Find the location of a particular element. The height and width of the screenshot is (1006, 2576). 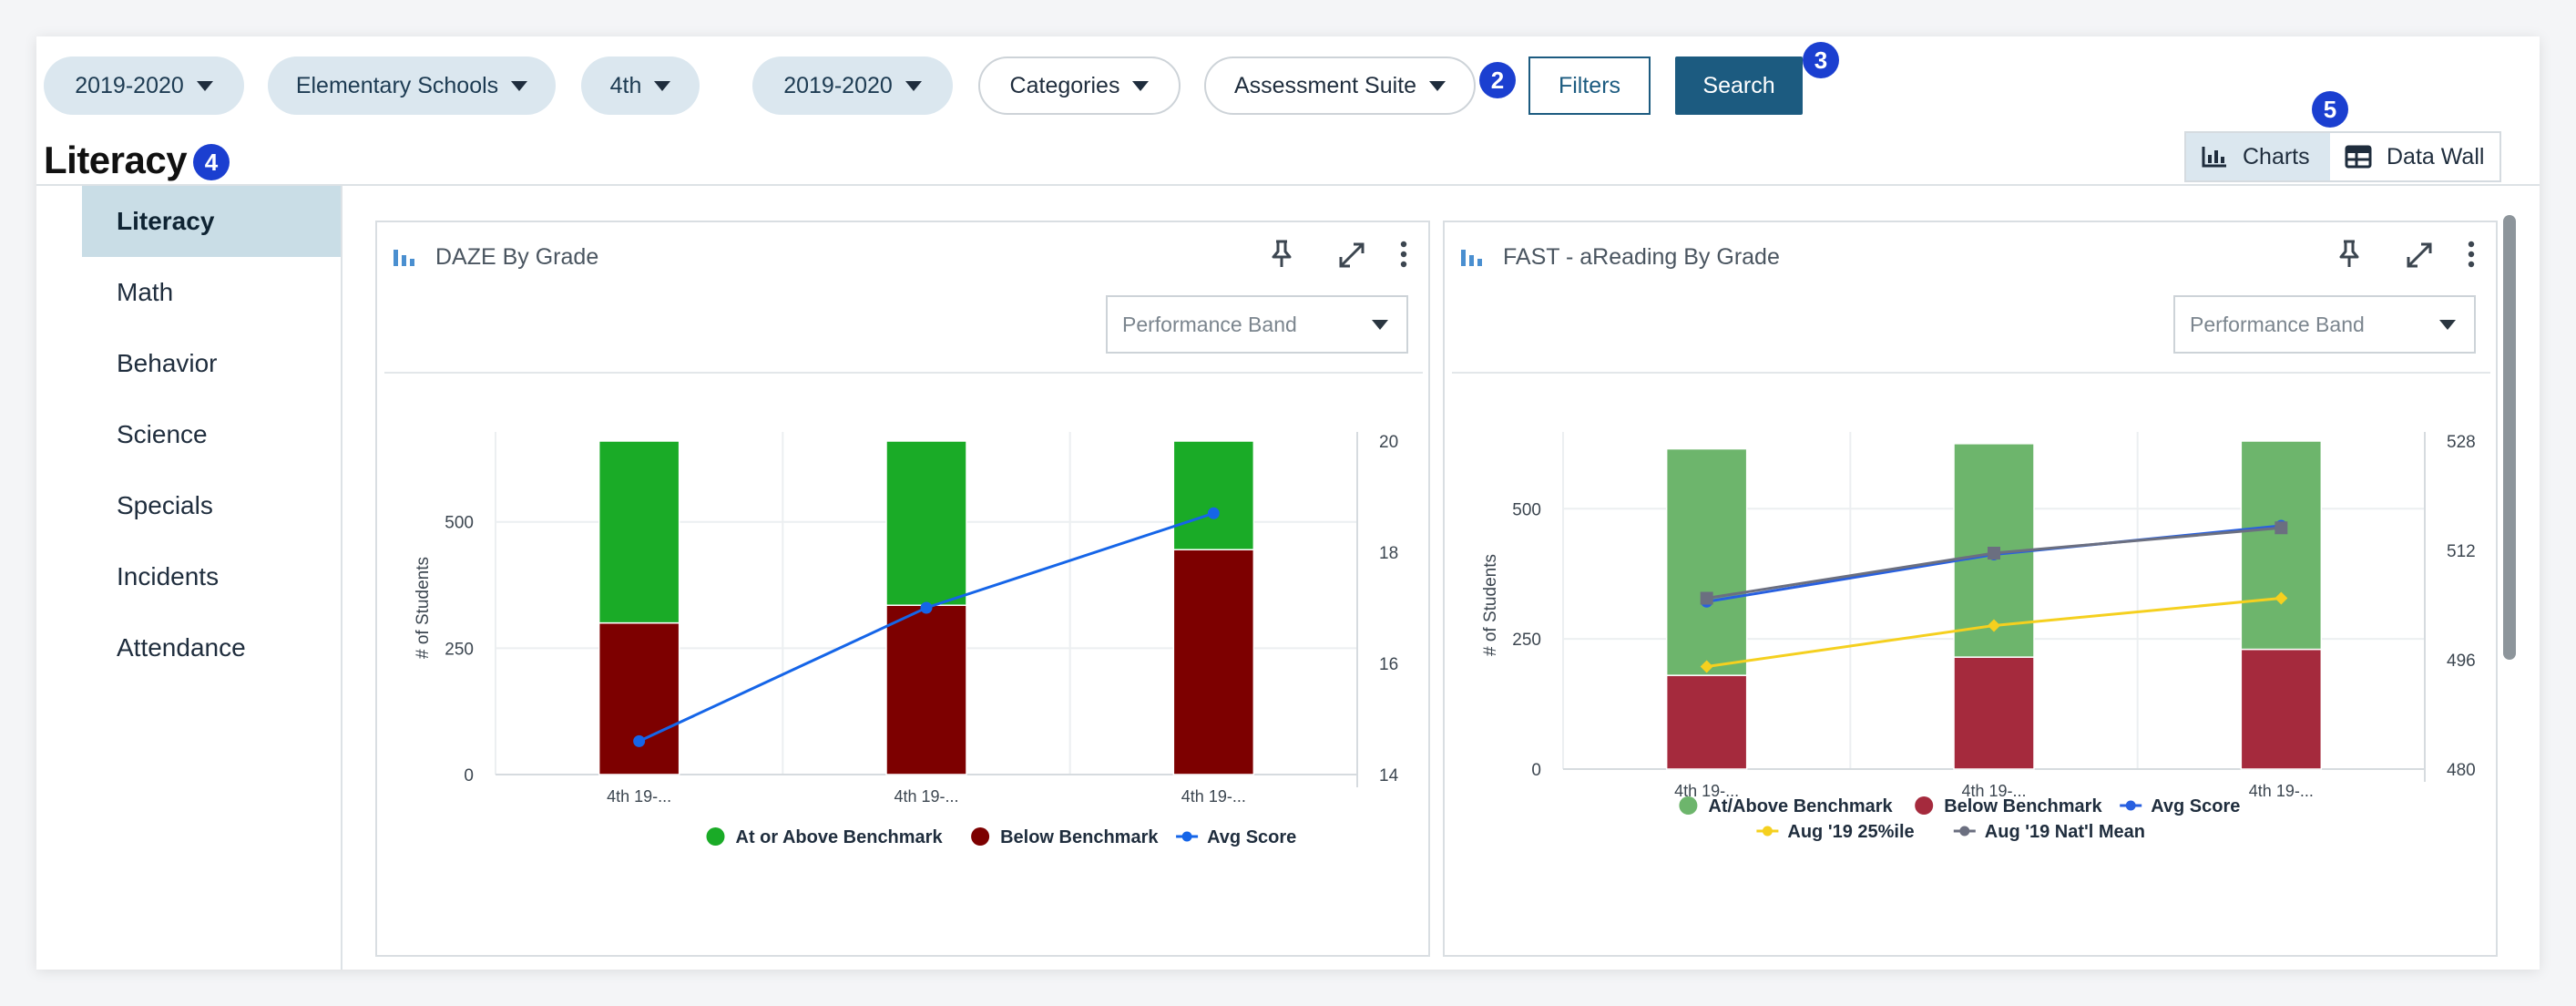

y-tick-label: 0 is located at coordinates (1536, 770).